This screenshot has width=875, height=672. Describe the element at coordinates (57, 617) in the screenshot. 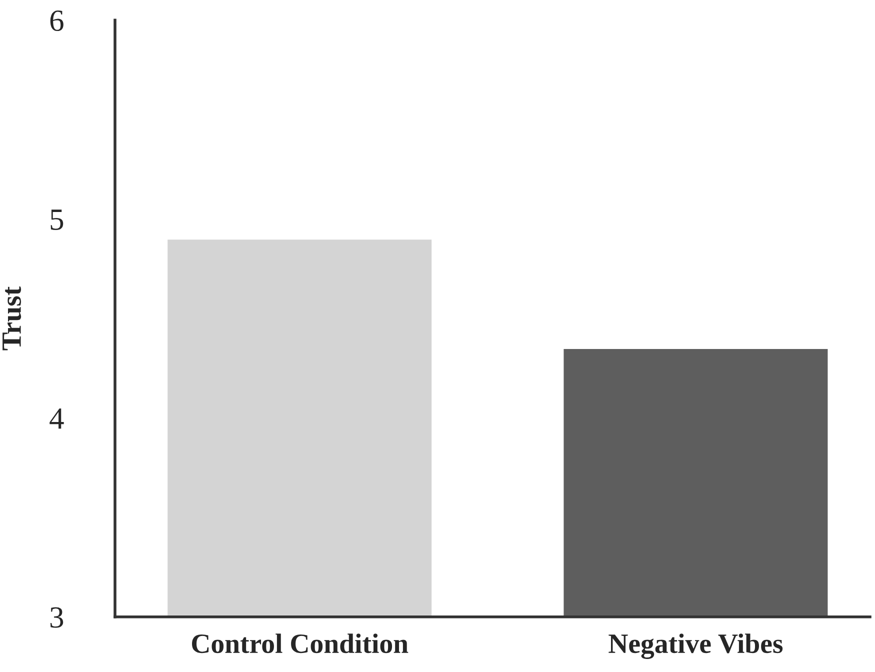

I see `y-tick-label: 3` at that location.